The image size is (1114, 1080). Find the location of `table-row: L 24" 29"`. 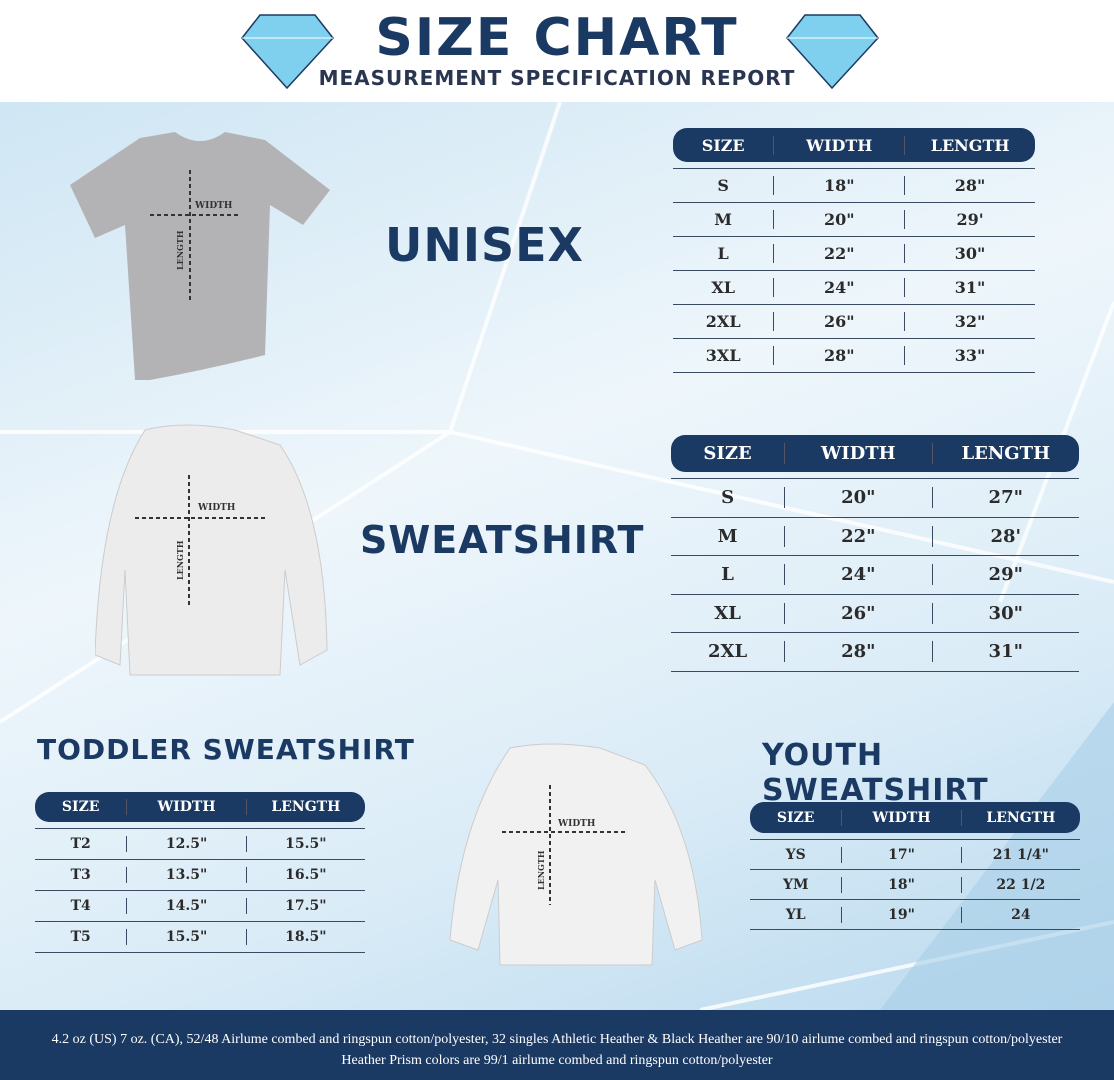

table-row: L 24" 29" is located at coordinates (875, 575).